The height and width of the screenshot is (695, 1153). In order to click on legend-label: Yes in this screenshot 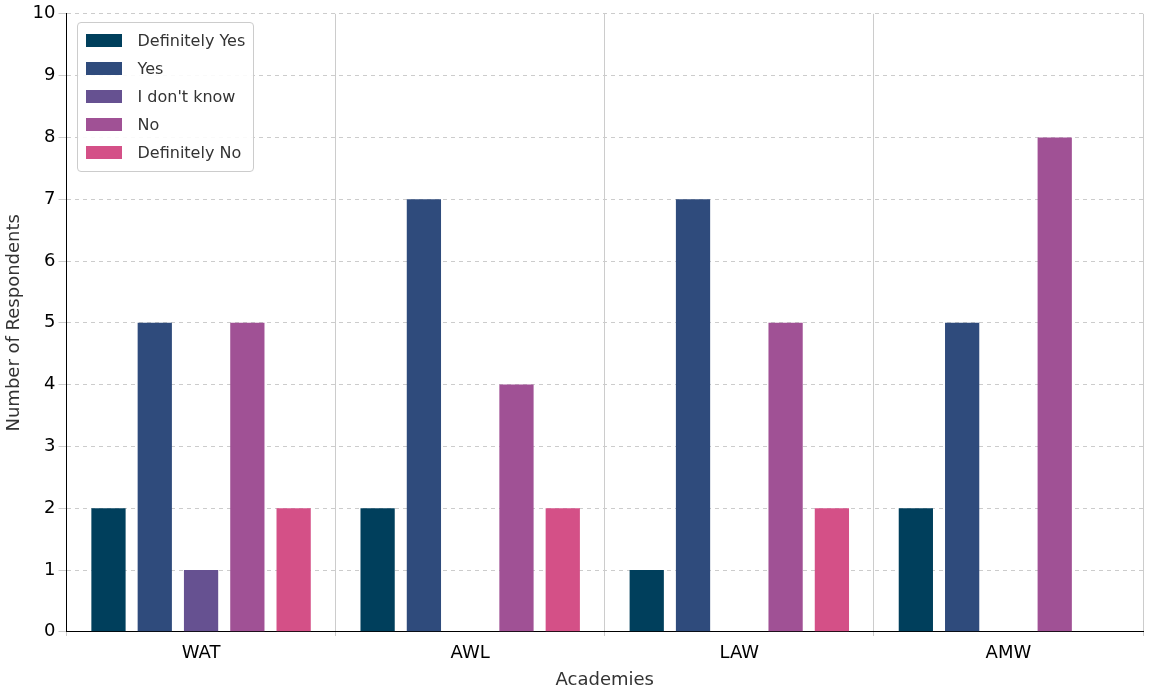, I will do `click(150, 69)`.